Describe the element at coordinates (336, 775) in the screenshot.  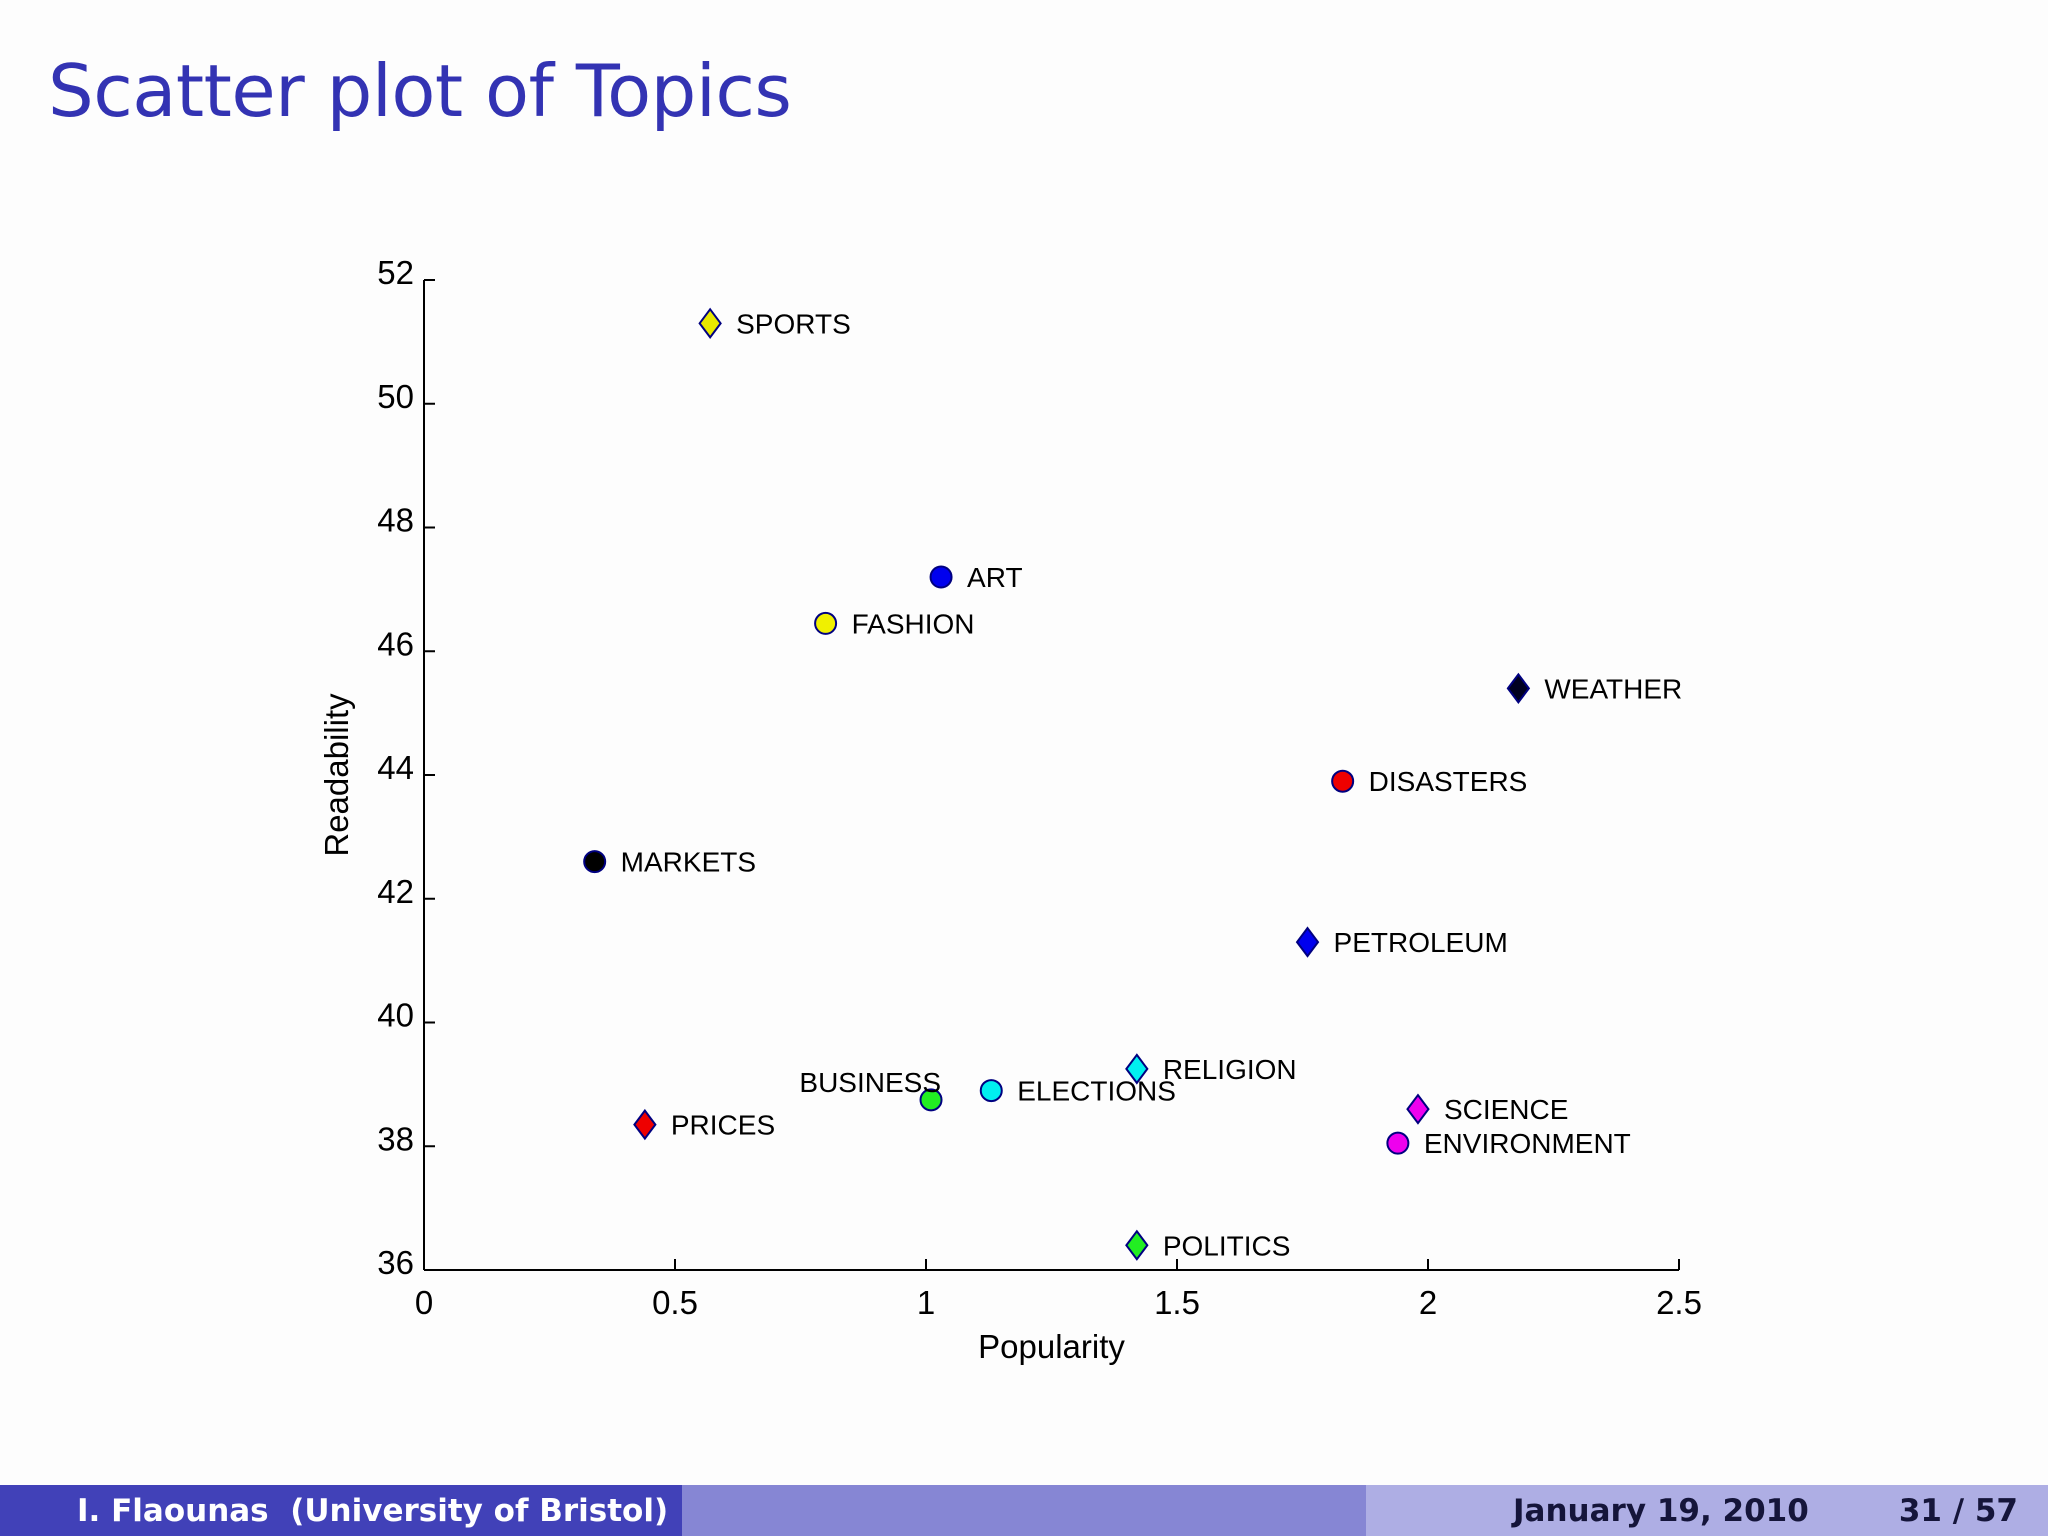
I see `y-axis-label: Readability` at that location.